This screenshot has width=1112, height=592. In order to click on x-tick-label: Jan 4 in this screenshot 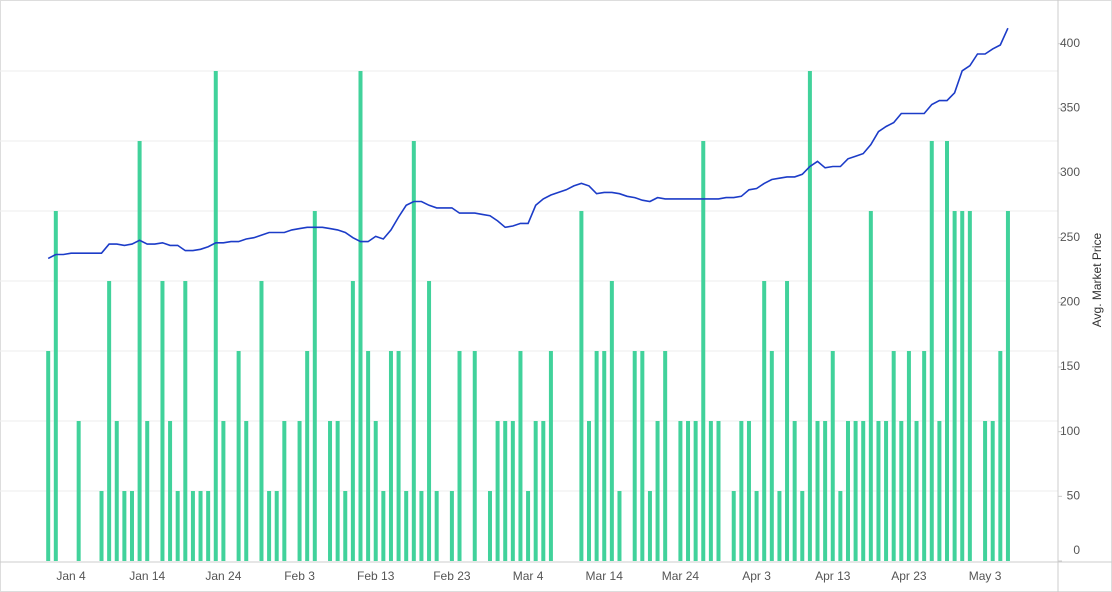, I will do `click(71, 576)`.